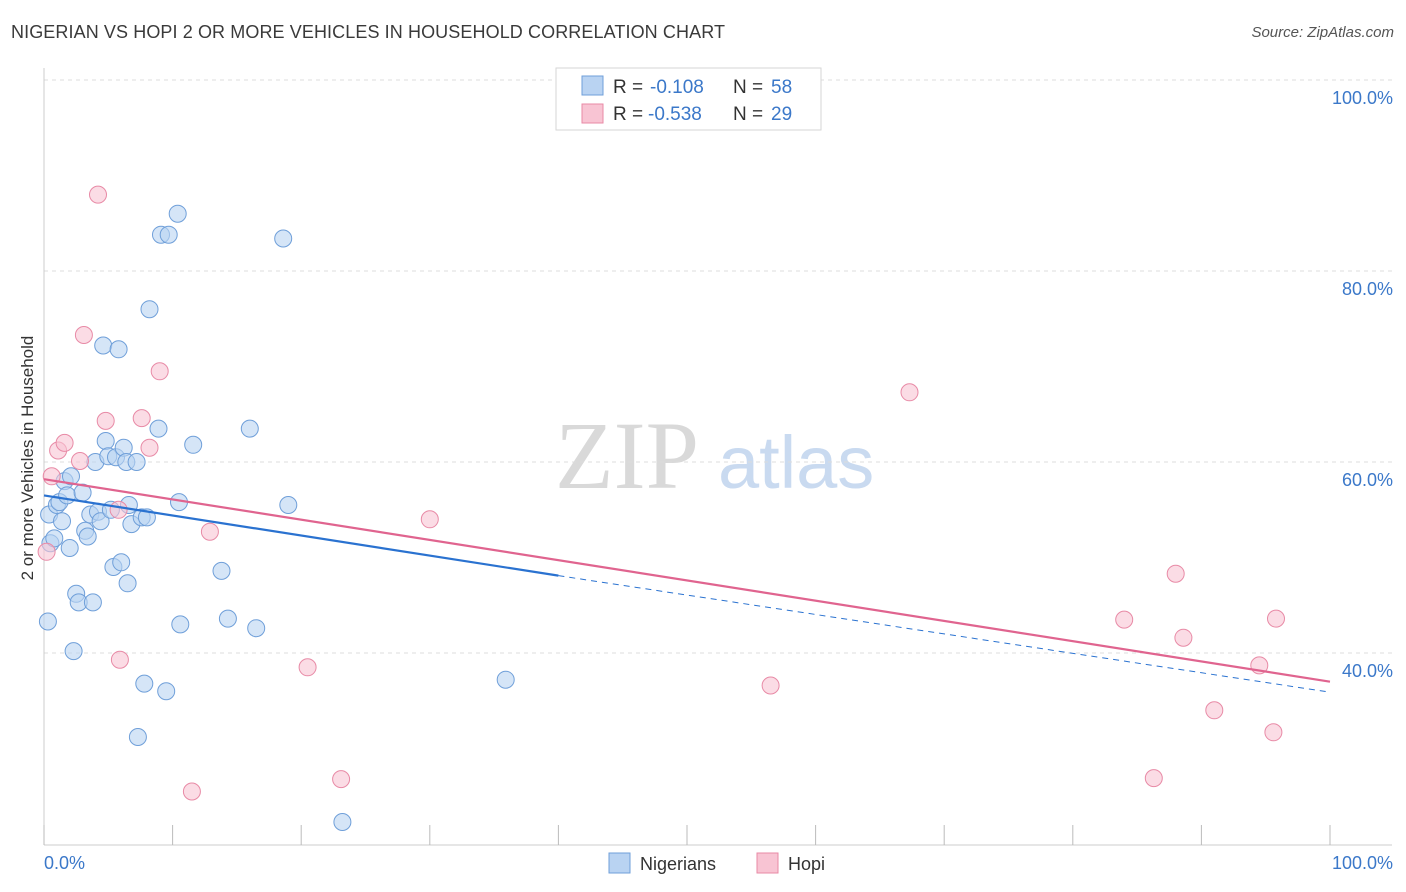 The image size is (1406, 892). Describe the element at coordinates (619, 863) in the screenshot. I see `bottom-legend-swatch-nigerians` at that location.